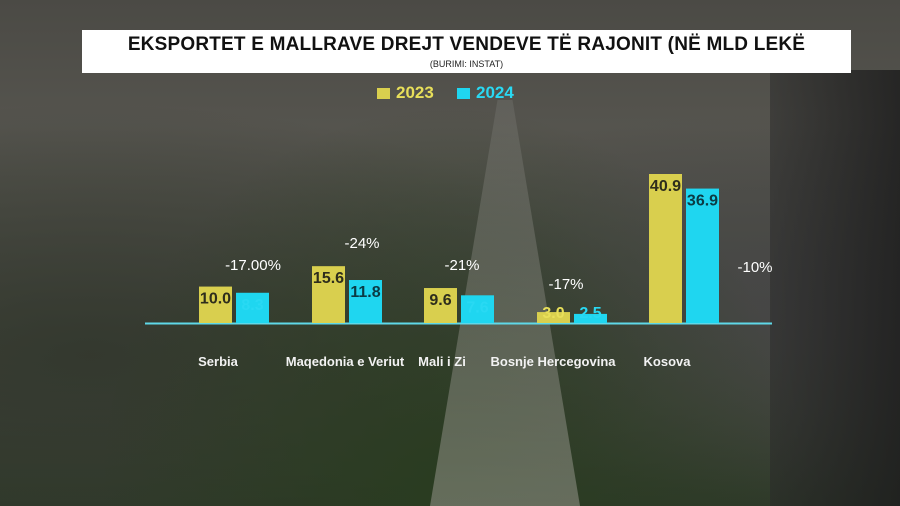 The height and width of the screenshot is (506, 900). I want to click on data-label-2024-2: 11.8, so click(365, 292).